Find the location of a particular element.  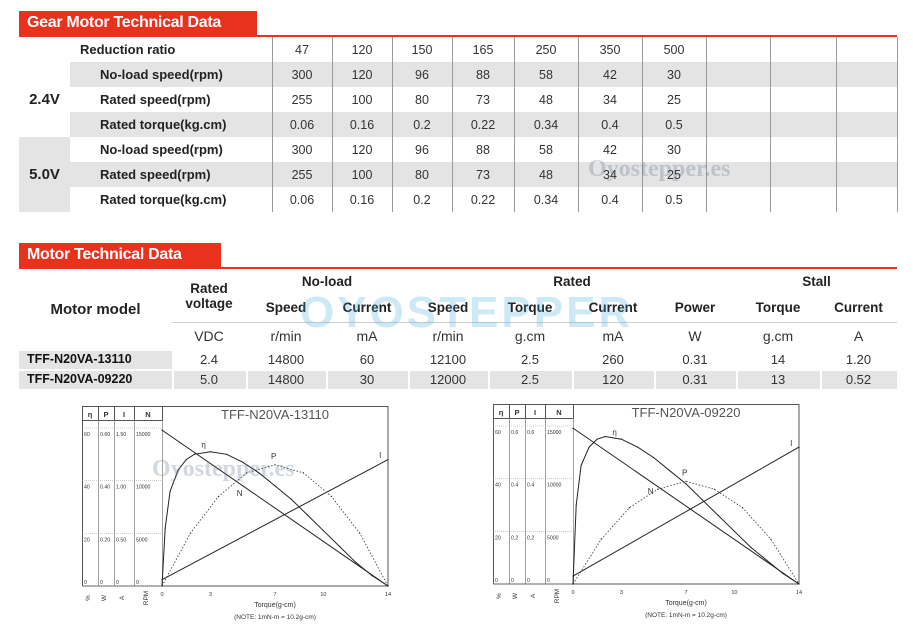

spec-value-cell: 300 is located at coordinates (302, 74).